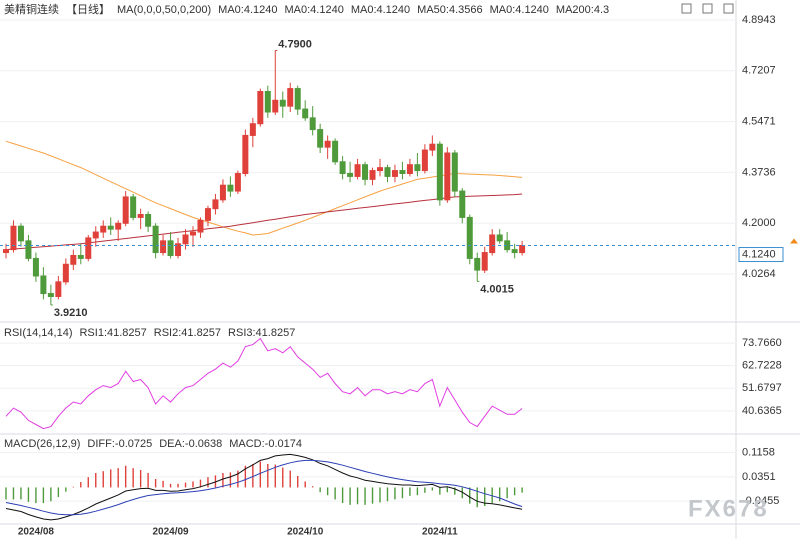 The height and width of the screenshot is (539, 800). What do you see at coordinates (759, 274) in the screenshot?
I see `y-tick-label: 4.0264` at bounding box center [759, 274].